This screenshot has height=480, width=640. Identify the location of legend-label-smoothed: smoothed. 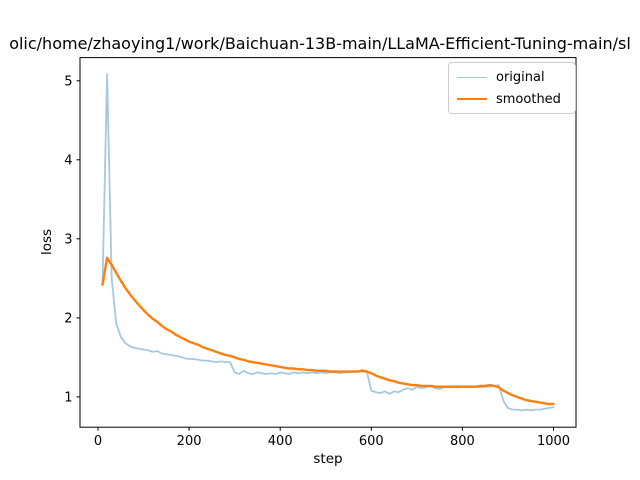
(528, 99).